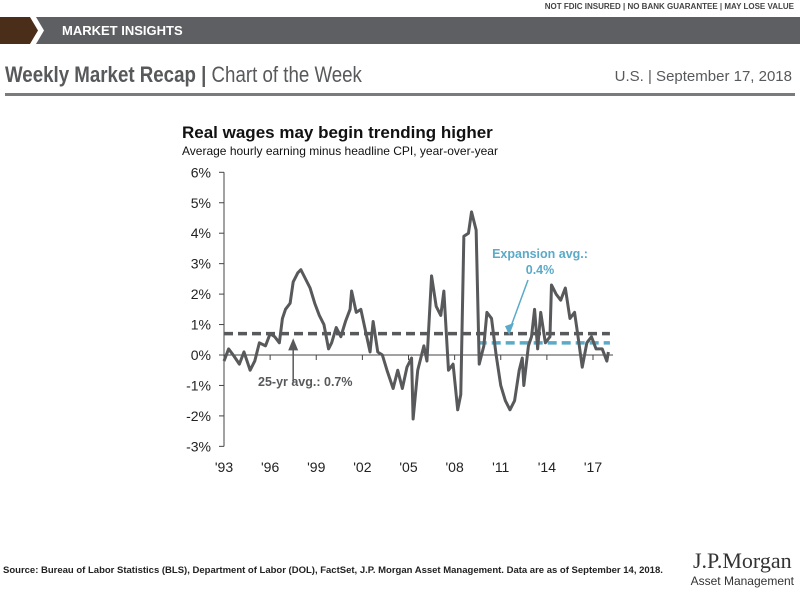 The width and height of the screenshot is (800, 592). What do you see at coordinates (19, 30) in the screenshot?
I see `chevron-icon` at bounding box center [19, 30].